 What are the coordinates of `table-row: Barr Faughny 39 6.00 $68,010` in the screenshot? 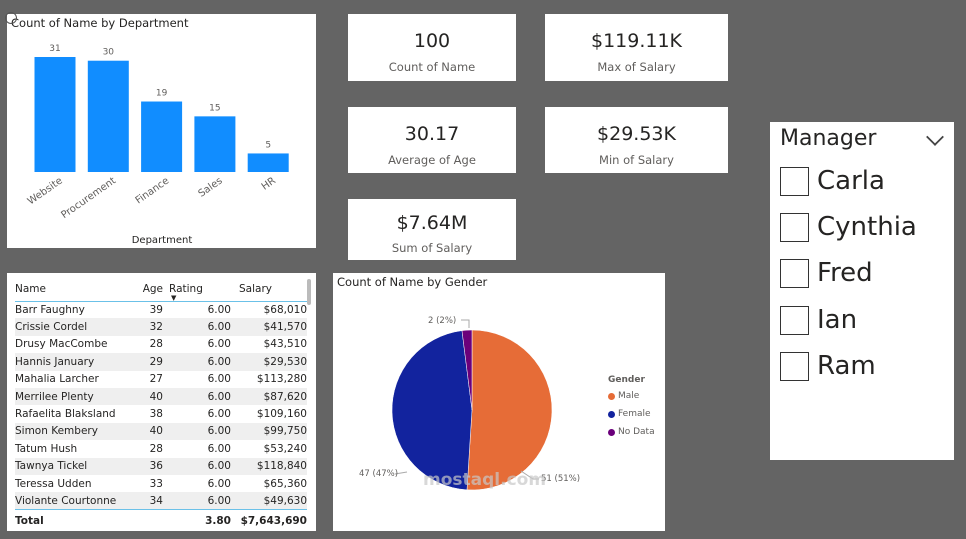 It's located at (161, 309).